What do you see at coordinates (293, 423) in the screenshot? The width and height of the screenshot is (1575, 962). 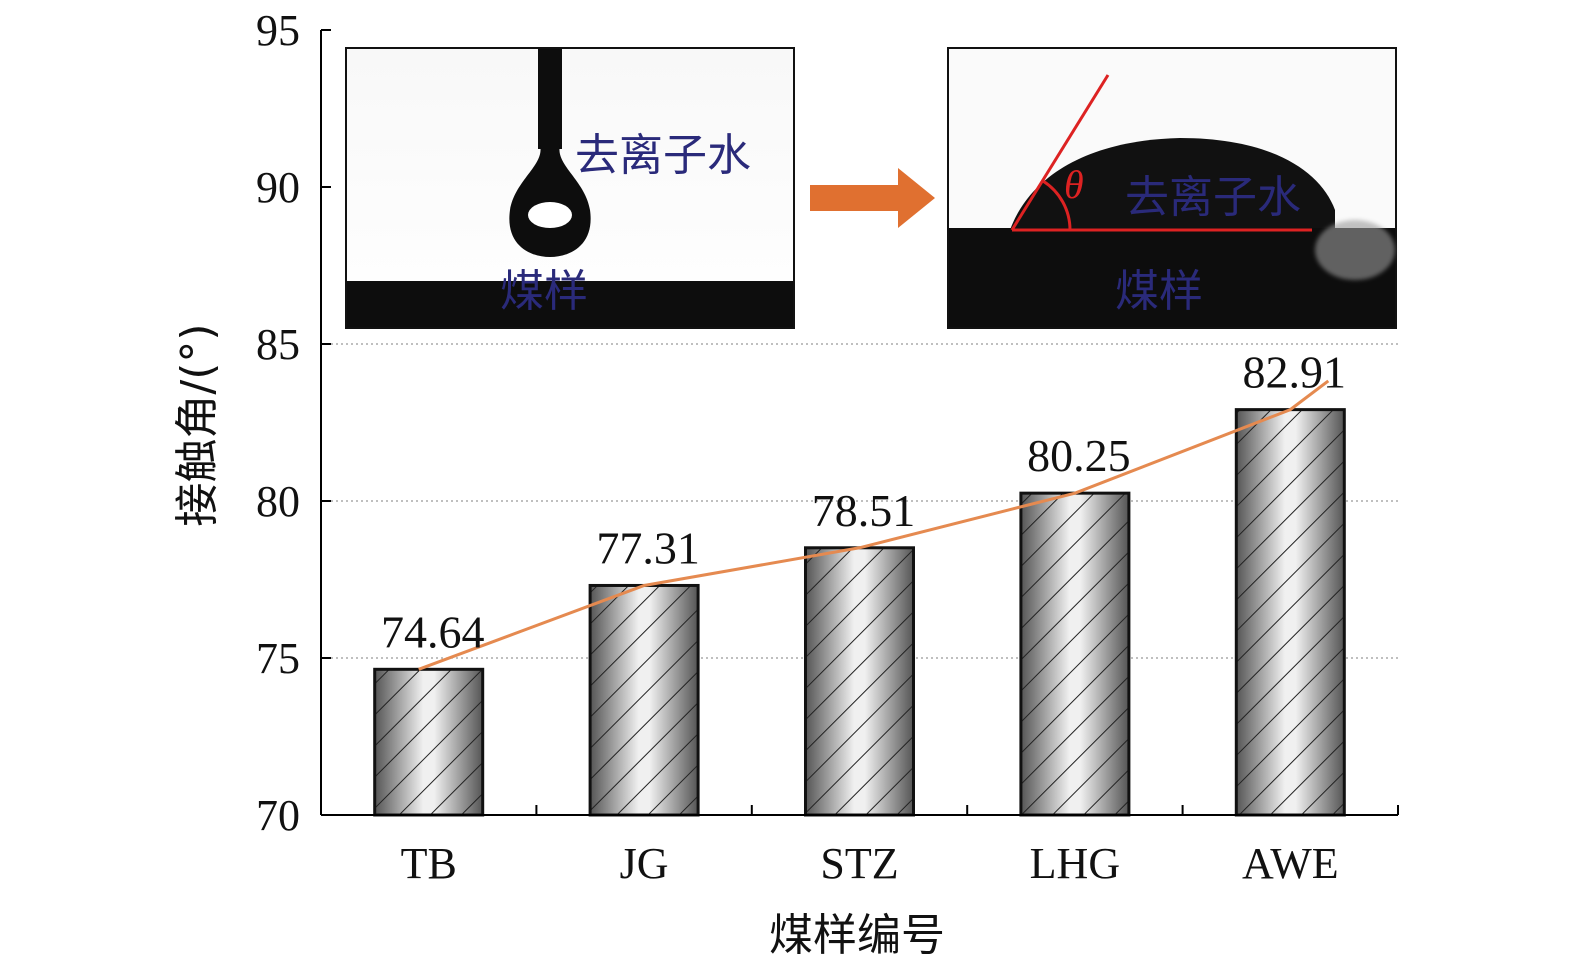 I see `y-ticks: 70 75 80 85 90 95` at bounding box center [293, 423].